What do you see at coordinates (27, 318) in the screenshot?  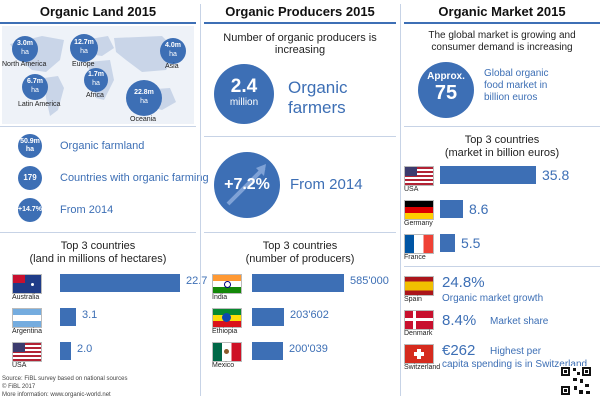 I see `argentina-flag-icon` at bounding box center [27, 318].